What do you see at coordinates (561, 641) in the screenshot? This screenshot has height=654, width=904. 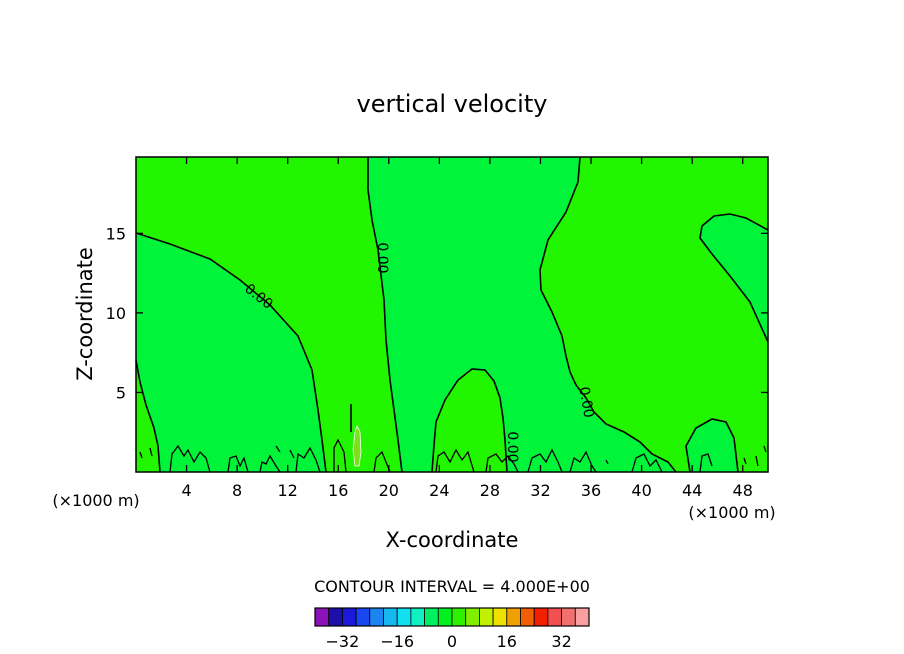 I see `colorbar-tick-label: 32` at bounding box center [561, 641].